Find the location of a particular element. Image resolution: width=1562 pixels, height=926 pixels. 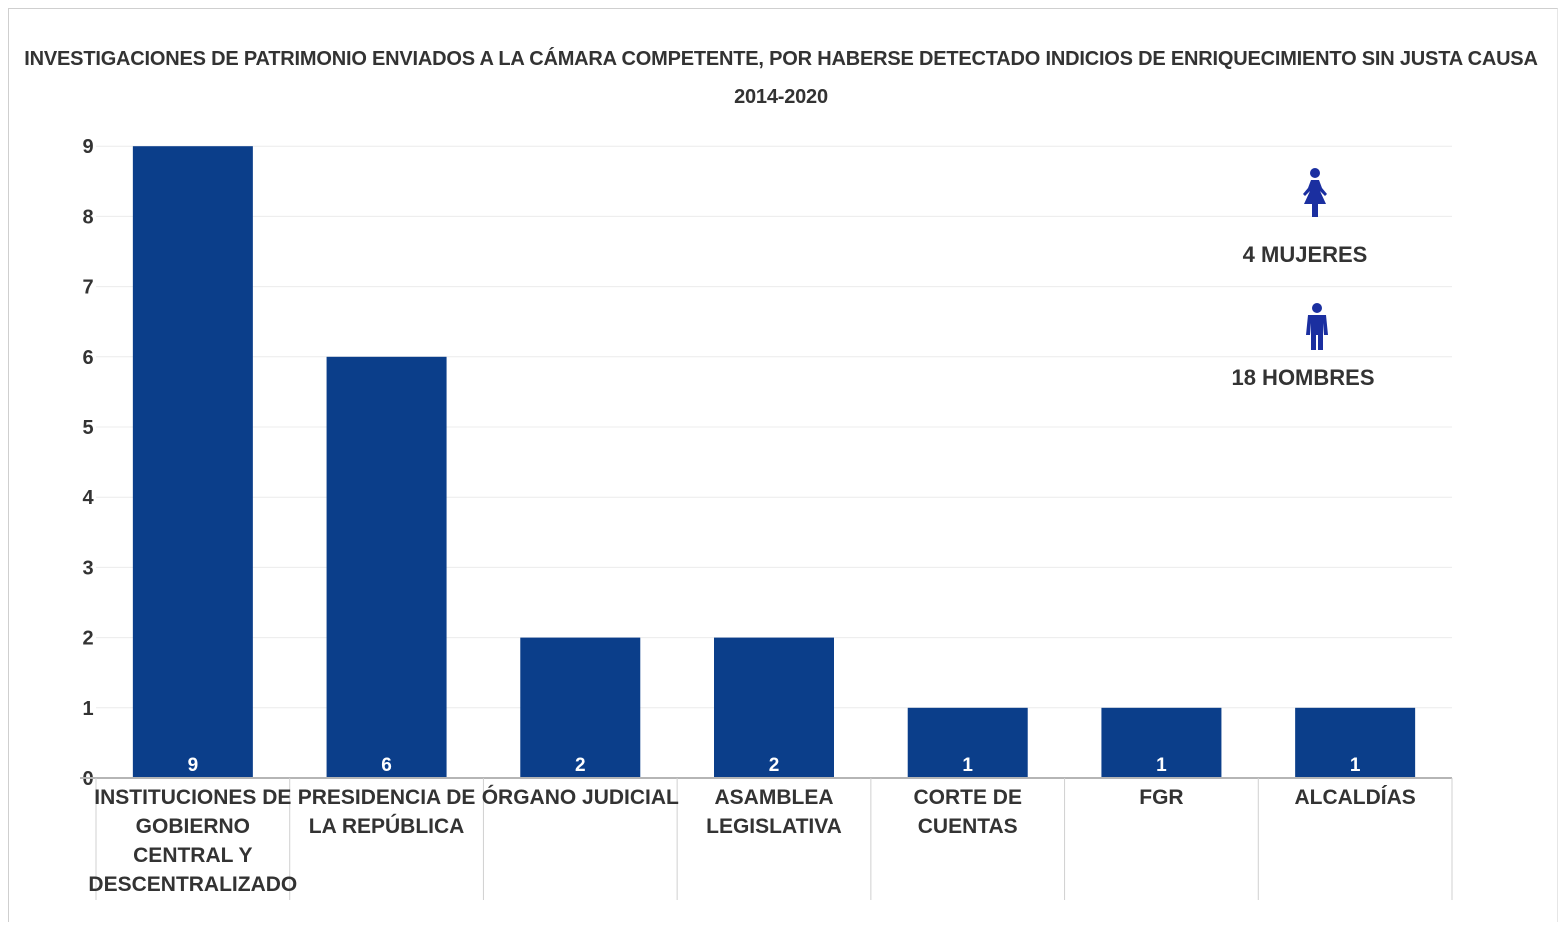

gender-legend: 4 MUJERES 18 HOMBRES is located at coordinates (1303, 279).